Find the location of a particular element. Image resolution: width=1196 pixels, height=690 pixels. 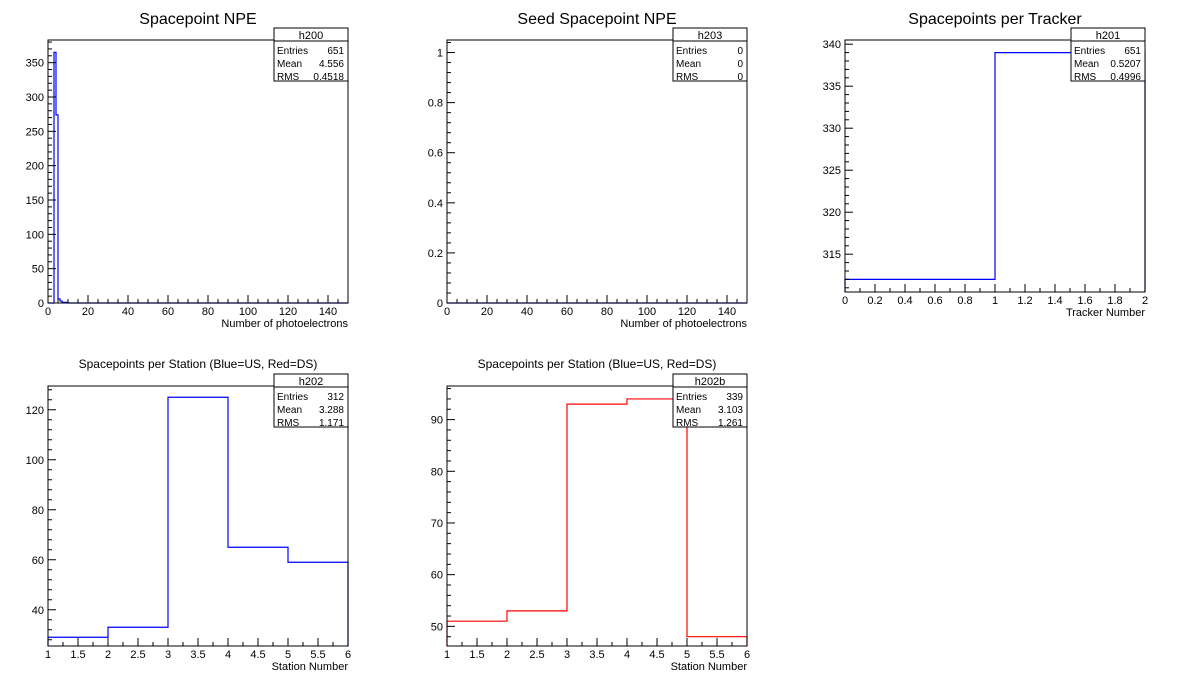

x-tick-label: 0.4 is located at coordinates (904, 301).